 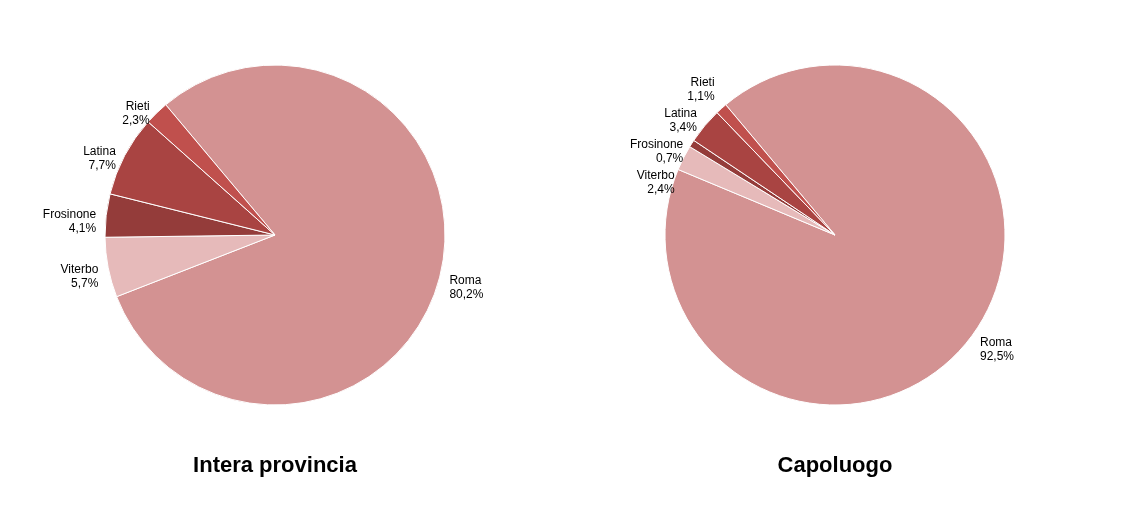 I want to click on data-label: 4,1%, so click(x=82, y=228).